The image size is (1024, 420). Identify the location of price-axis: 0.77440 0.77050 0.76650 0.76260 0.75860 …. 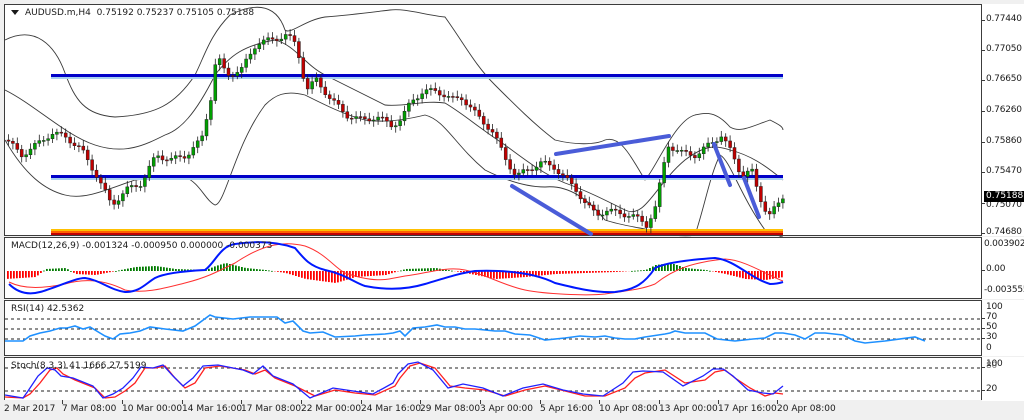
(1003, 120).